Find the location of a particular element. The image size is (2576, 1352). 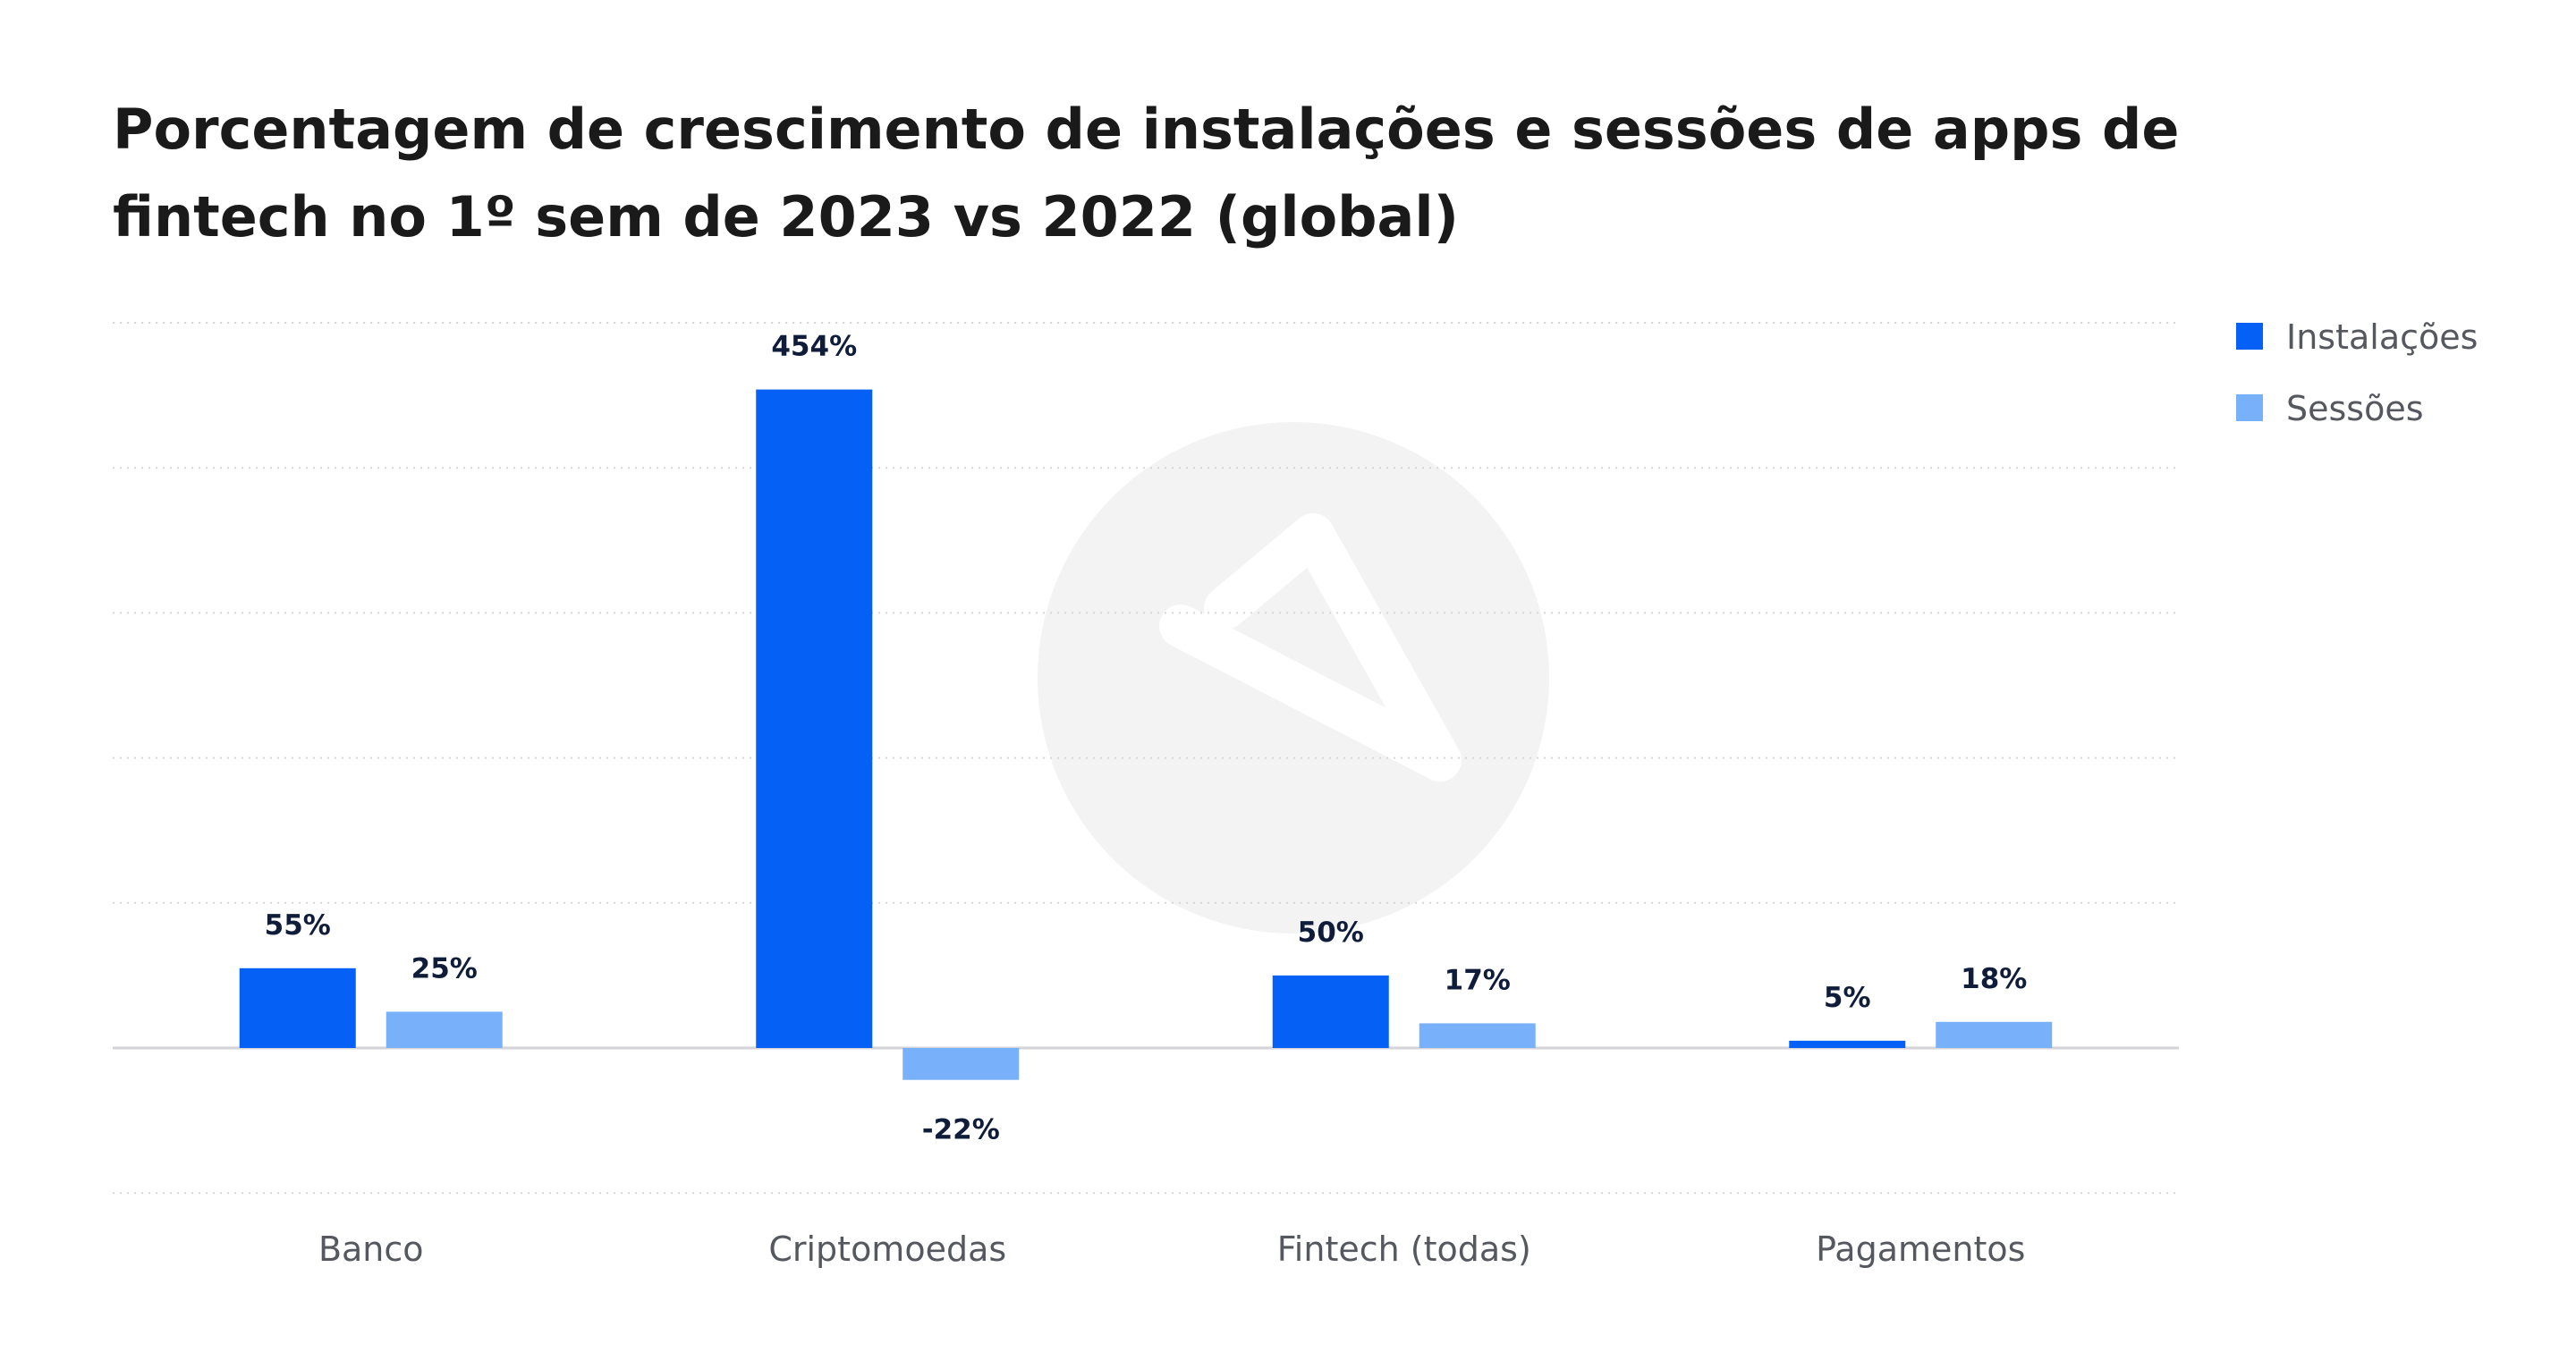

data-label: 5% is located at coordinates (1847, 998).